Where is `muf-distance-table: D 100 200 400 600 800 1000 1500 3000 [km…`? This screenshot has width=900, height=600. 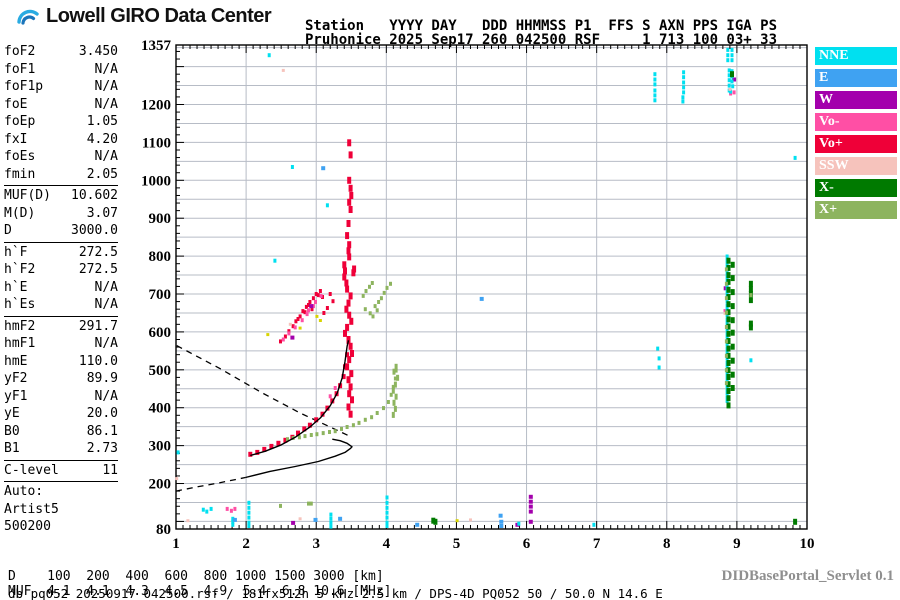 muf-distance-table: D 100 200 400 600 800 1000 1500 3000 [km… is located at coordinates (200, 584).